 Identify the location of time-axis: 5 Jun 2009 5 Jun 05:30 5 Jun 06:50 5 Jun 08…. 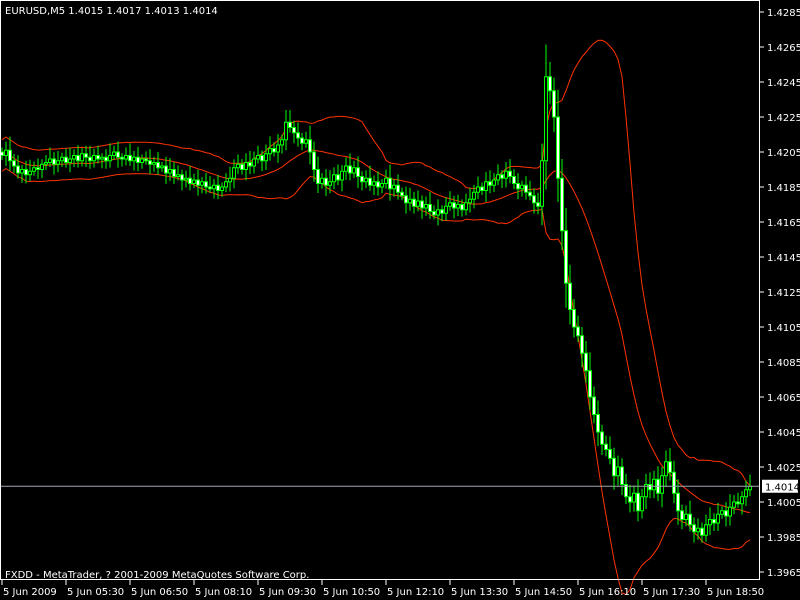
(382, 589).